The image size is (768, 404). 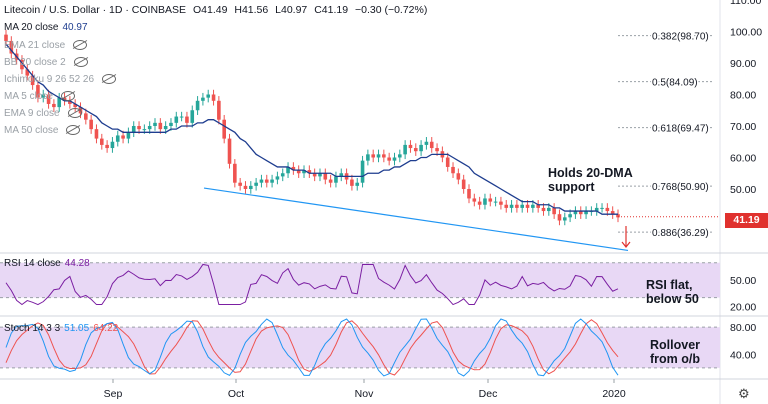 What do you see at coordinates (743, 127) in the screenshot?
I see `price-tick-label: 70.00` at bounding box center [743, 127].